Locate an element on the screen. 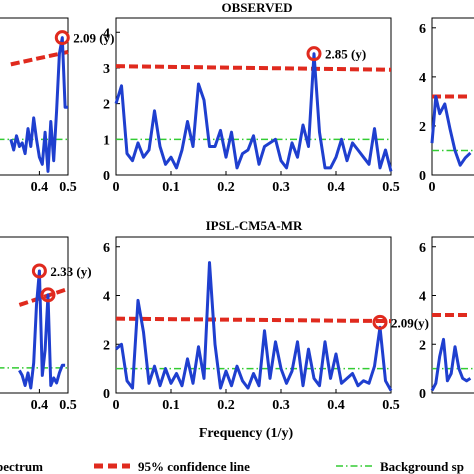 The height and width of the screenshot is (474, 474). peak-label: 2.33 (y) is located at coordinates (70, 271).